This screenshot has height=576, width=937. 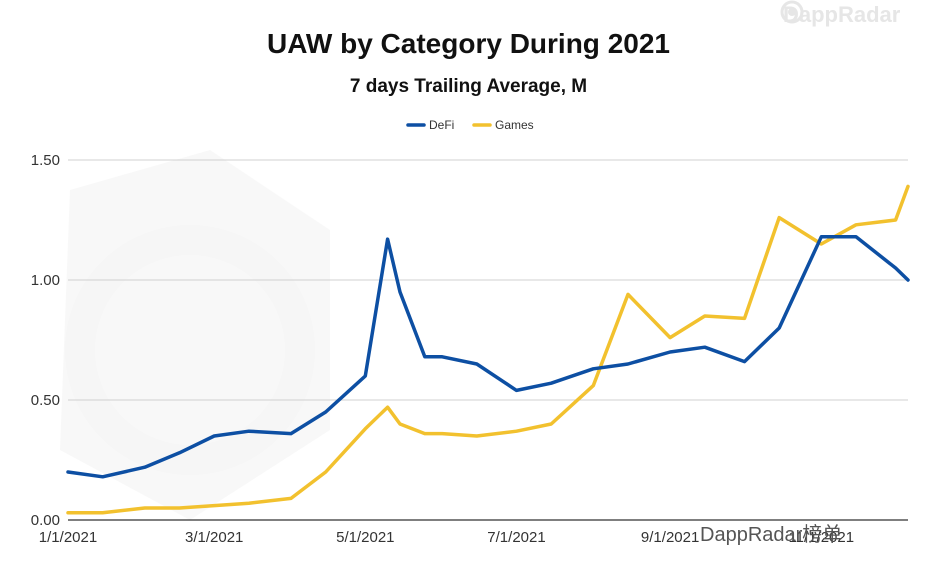 I want to click on y-axis-labels: 0.00 0.50 1.00 1.50, so click(x=45, y=340).